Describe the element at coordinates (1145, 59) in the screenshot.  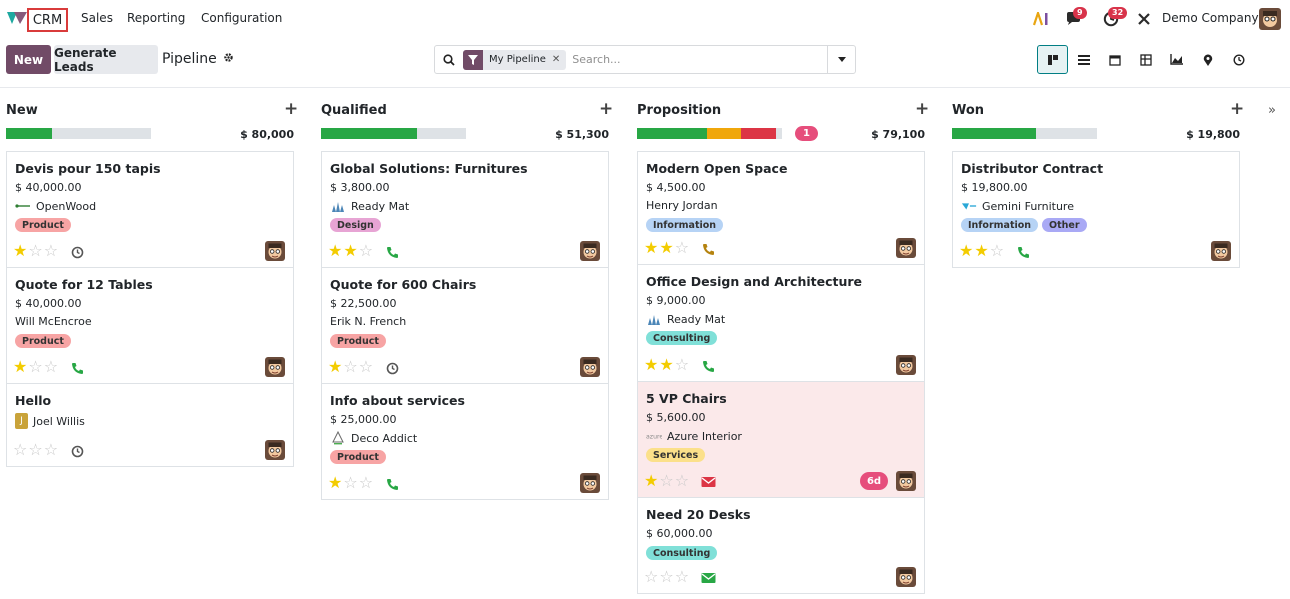
I see `pivot-view-icon` at that location.